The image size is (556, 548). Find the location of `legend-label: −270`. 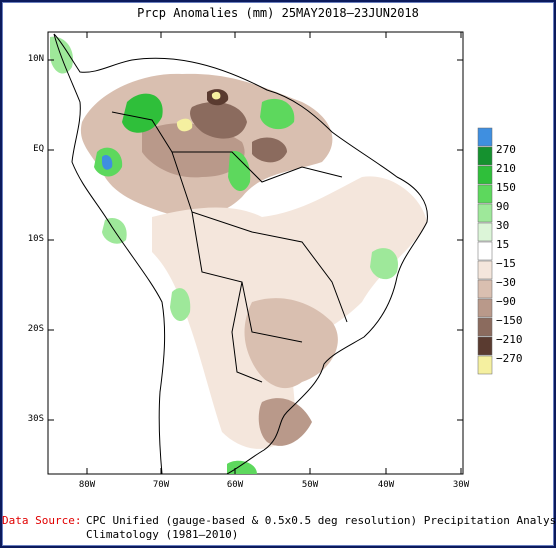

legend-label: −270 is located at coordinates (509, 358).